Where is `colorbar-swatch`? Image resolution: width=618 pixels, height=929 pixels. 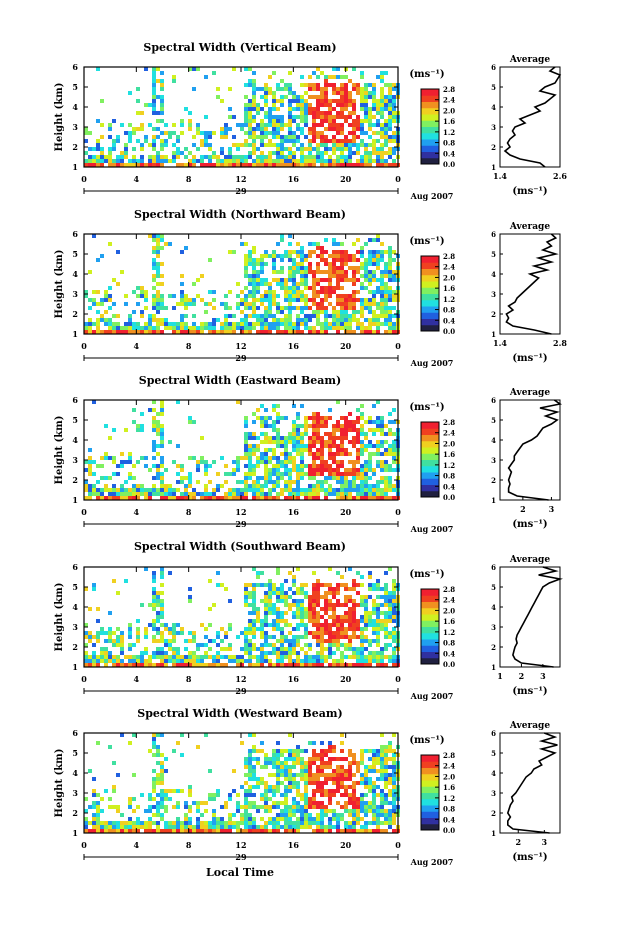 colorbar-swatch is located at coordinates (430, 303).